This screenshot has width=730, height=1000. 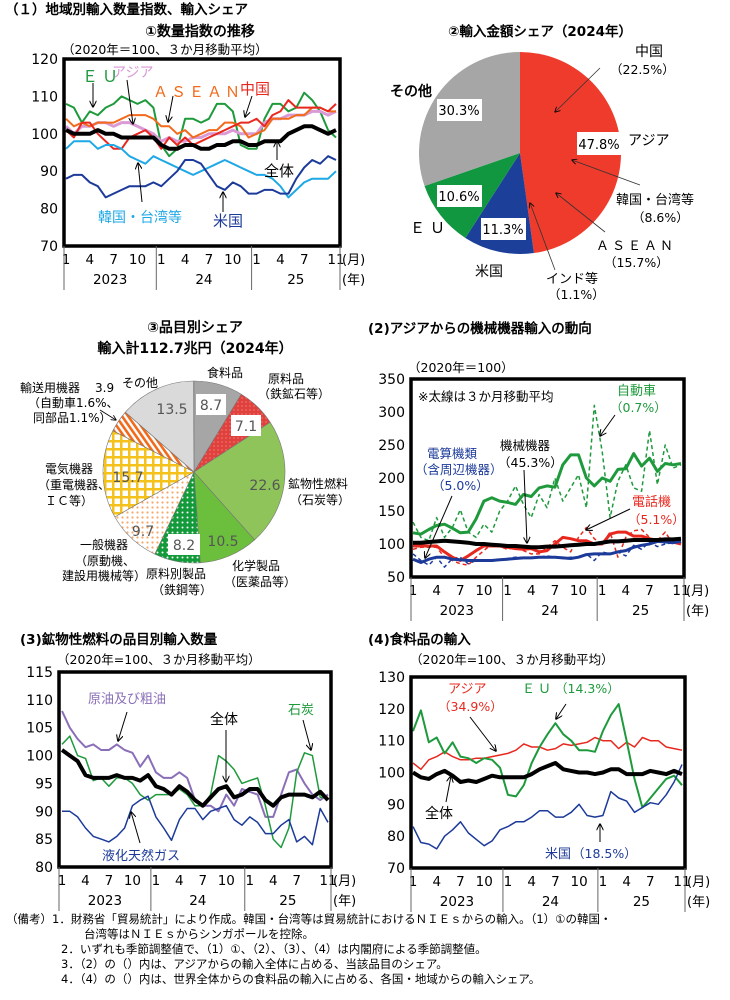 I want to click on y-tick-label: 350, so click(x=391, y=380).